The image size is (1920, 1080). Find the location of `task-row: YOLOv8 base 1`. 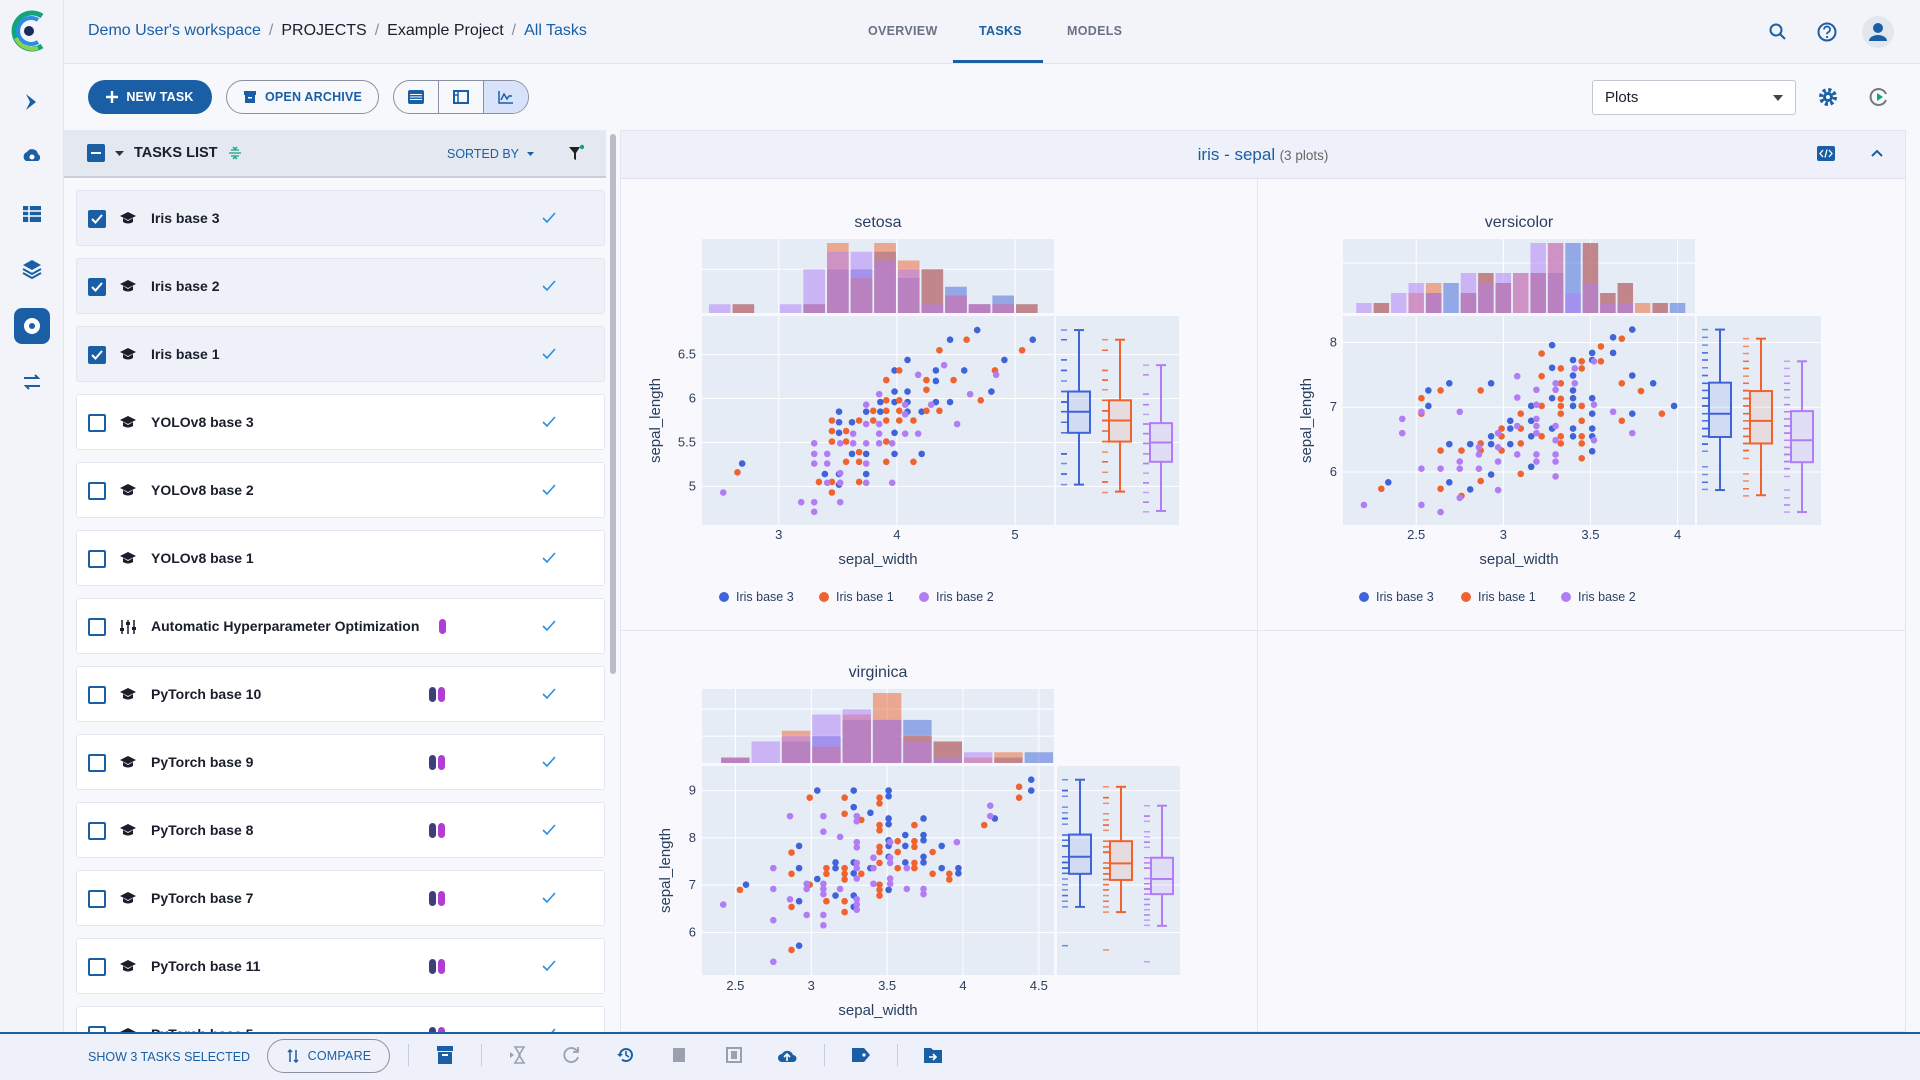

task-row: YOLOv8 base 1 is located at coordinates (340, 558).